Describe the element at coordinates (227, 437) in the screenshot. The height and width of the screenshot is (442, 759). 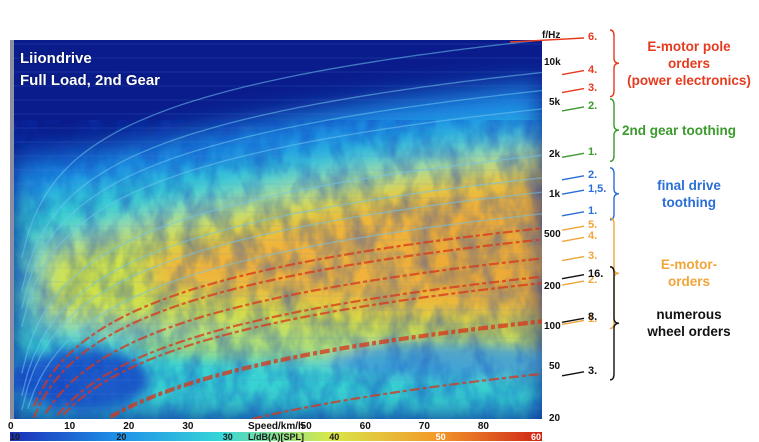
I see `colorbar-tick-label: 30` at that location.